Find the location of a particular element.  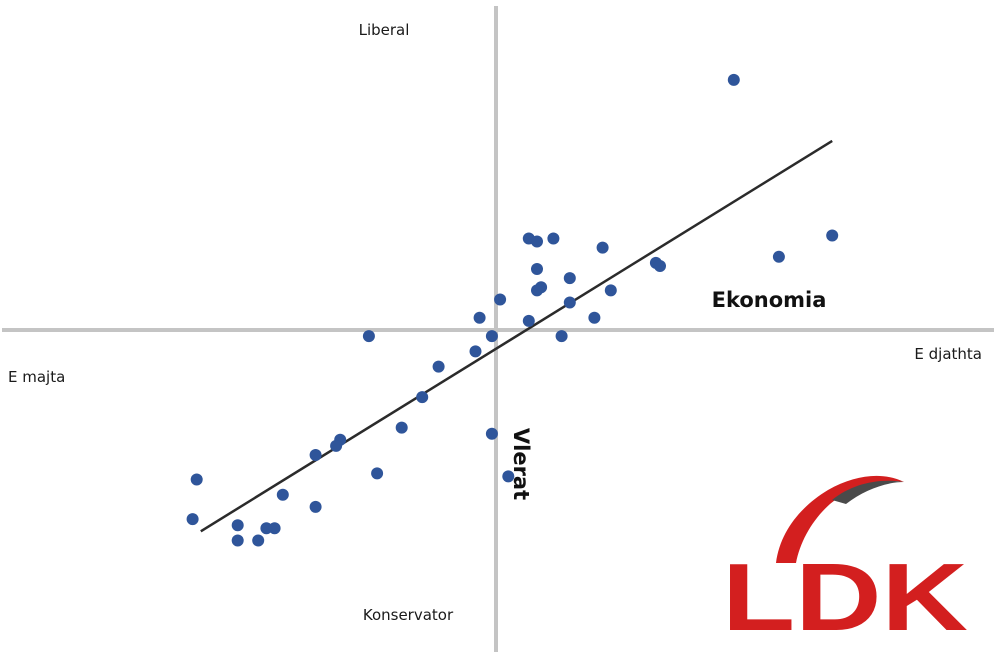

y-axis-bottom-pole-label: Konservator is located at coordinates (408, 615).